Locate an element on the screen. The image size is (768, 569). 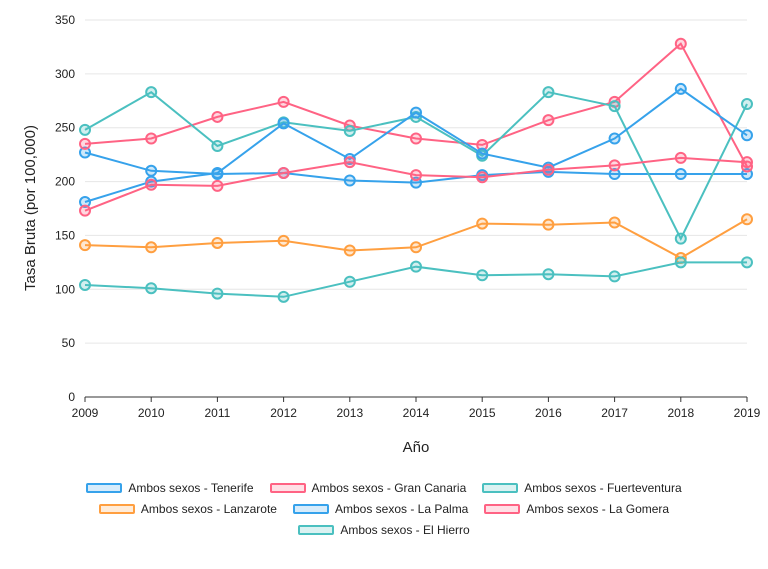
legend-item: Ambos sexos - El Hierro is located at coordinates (384, 530).